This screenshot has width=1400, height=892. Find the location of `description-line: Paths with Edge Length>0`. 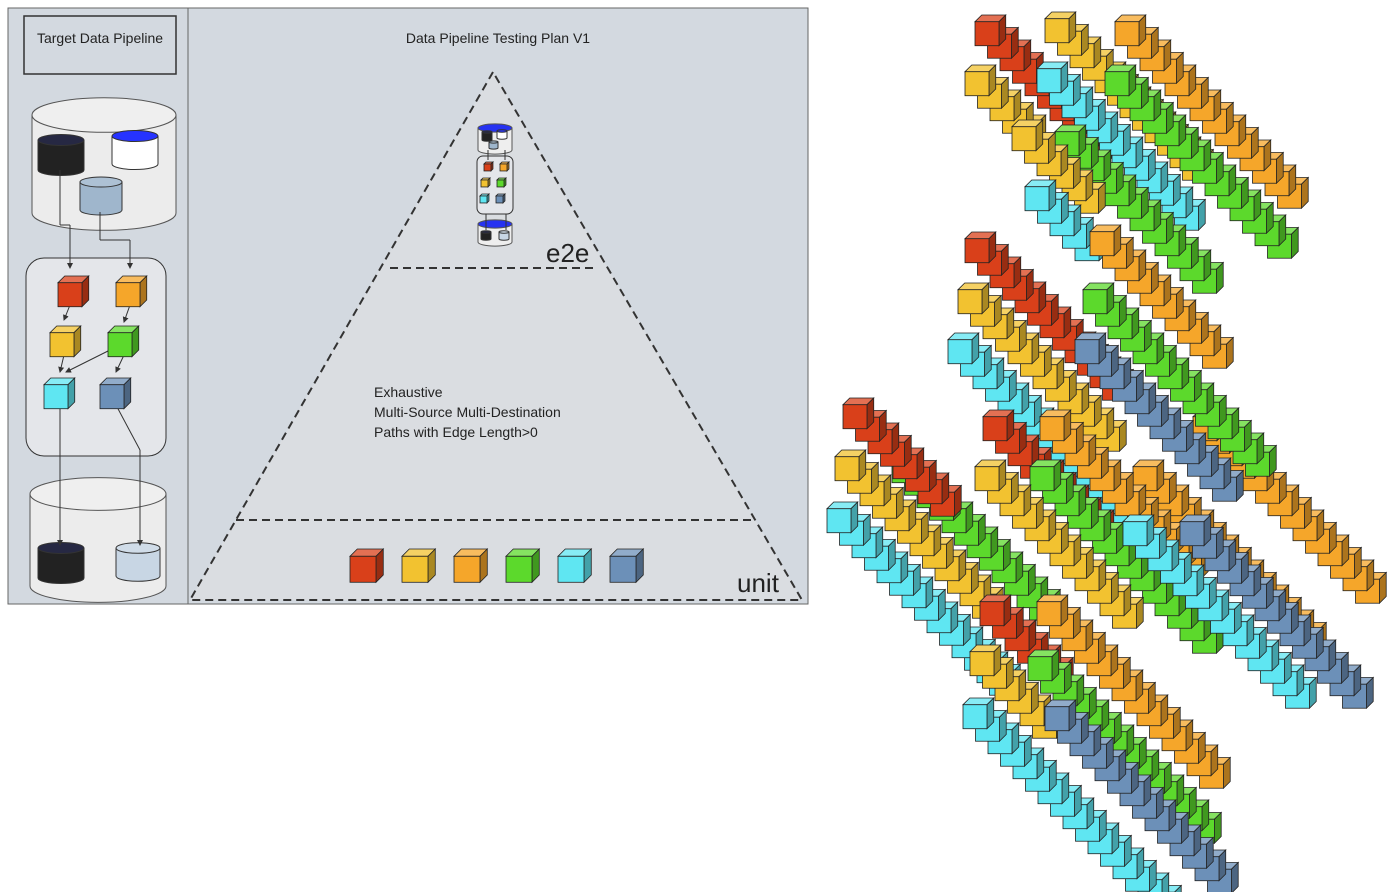

description-line: Paths with Edge Length>0 is located at coordinates (456, 432).